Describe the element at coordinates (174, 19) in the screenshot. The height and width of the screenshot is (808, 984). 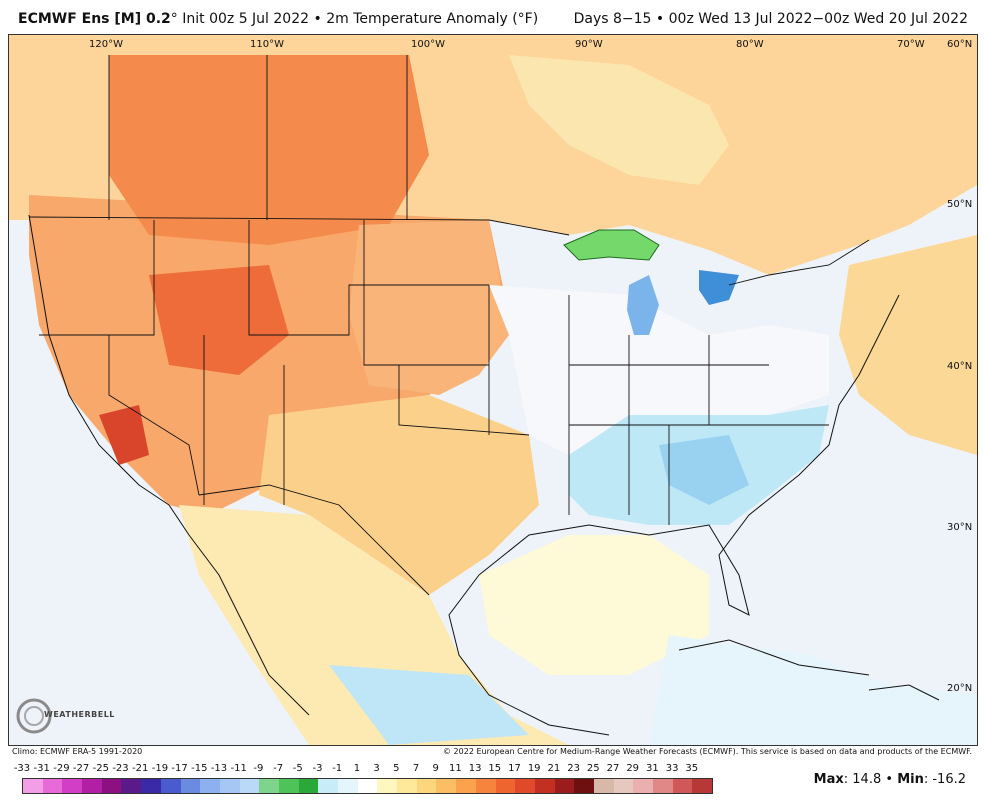
I see `degree-sign: °` at that location.